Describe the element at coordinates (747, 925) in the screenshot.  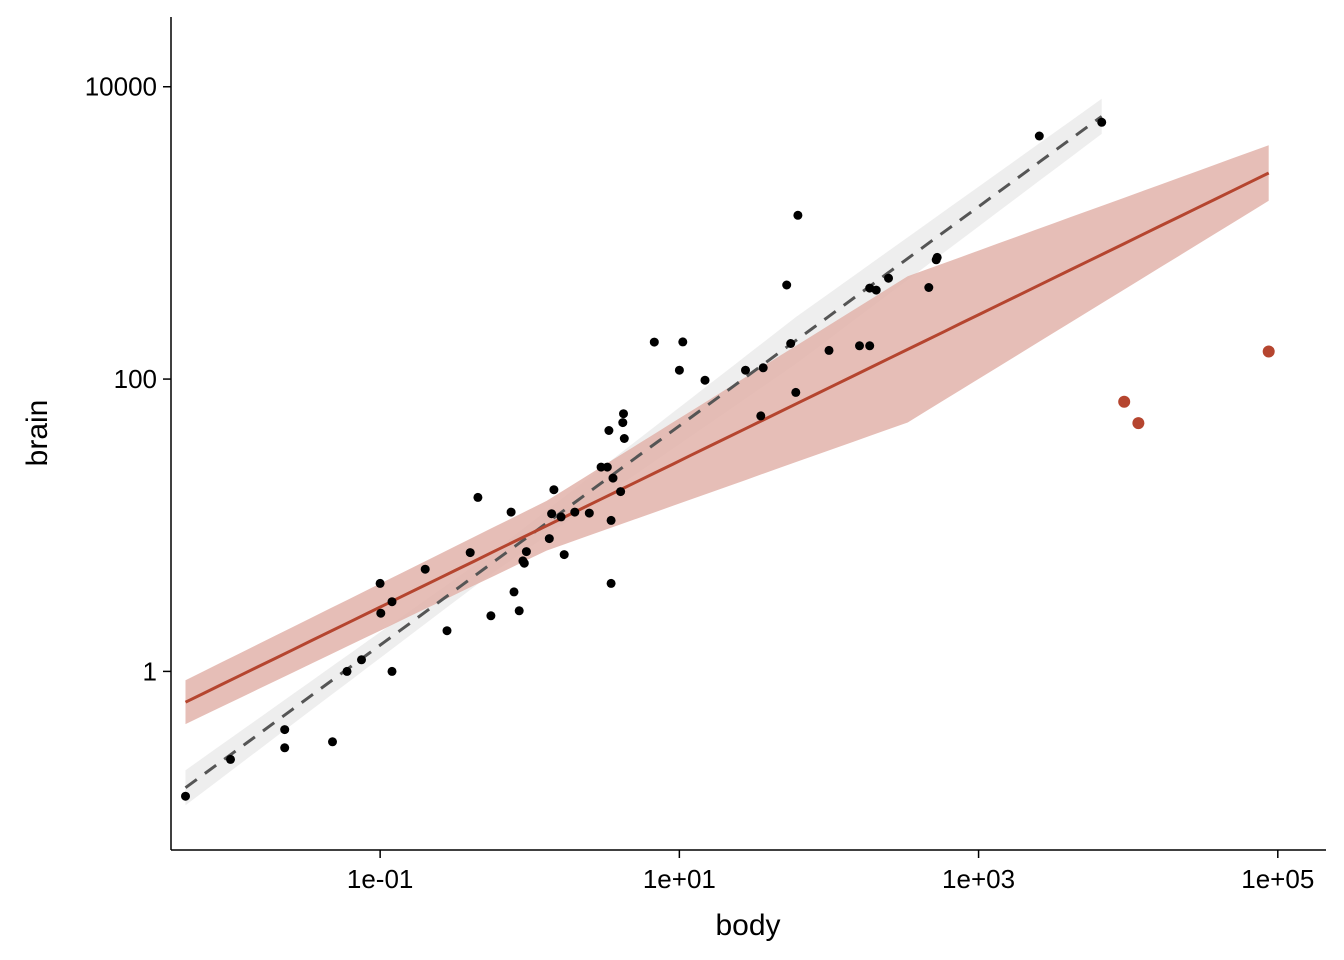
I see `x-axis-title: body` at that location.